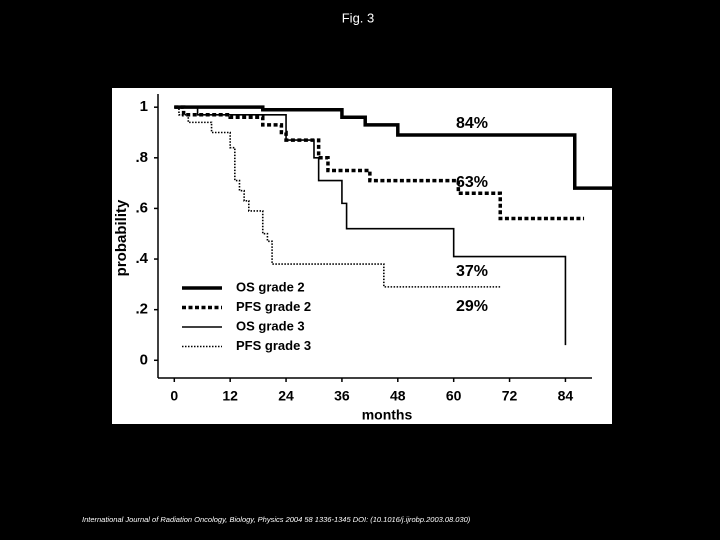 The width and height of the screenshot is (720, 540). I want to click on annotation: 63%, so click(472, 182).